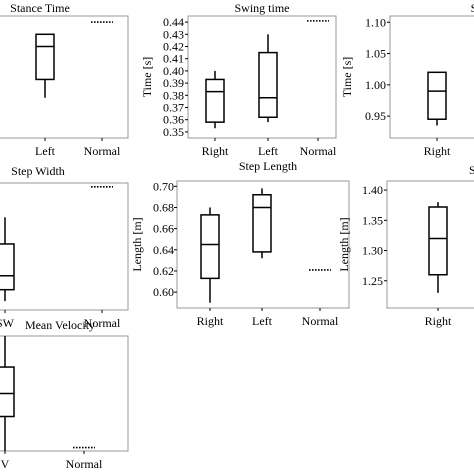  Describe the element at coordinates (472, 8) in the screenshot. I see `chart-title: S` at that location.